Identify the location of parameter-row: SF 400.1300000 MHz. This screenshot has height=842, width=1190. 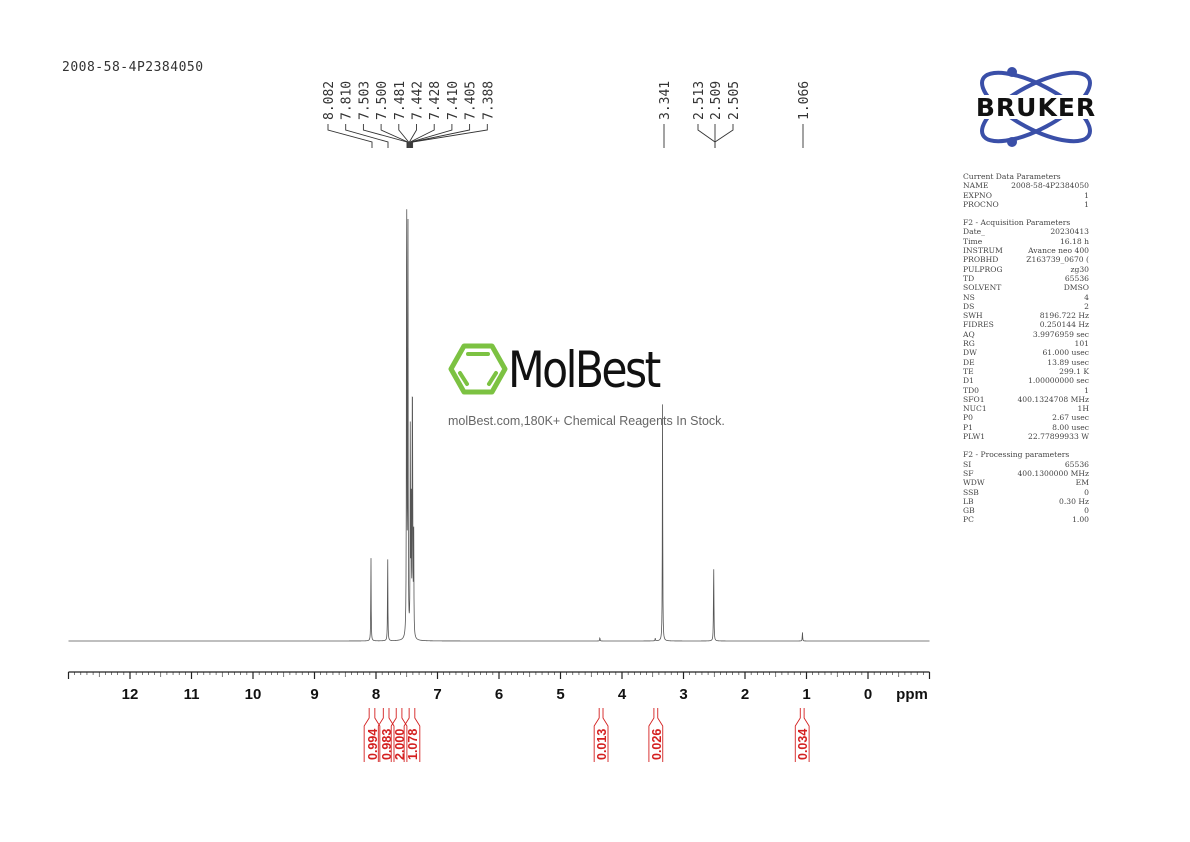
(1026, 473).